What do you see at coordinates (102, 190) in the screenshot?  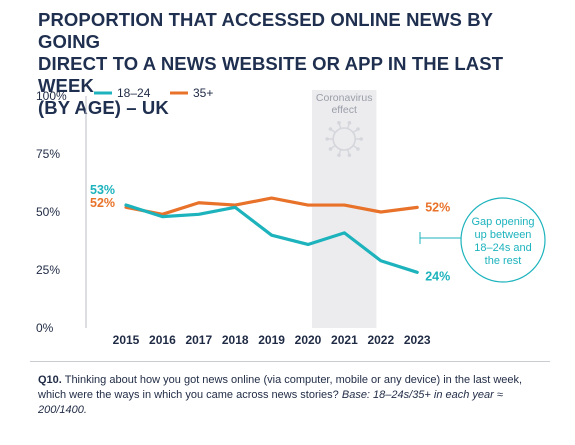 I see `data-label-18-24-start: 53%` at bounding box center [102, 190].